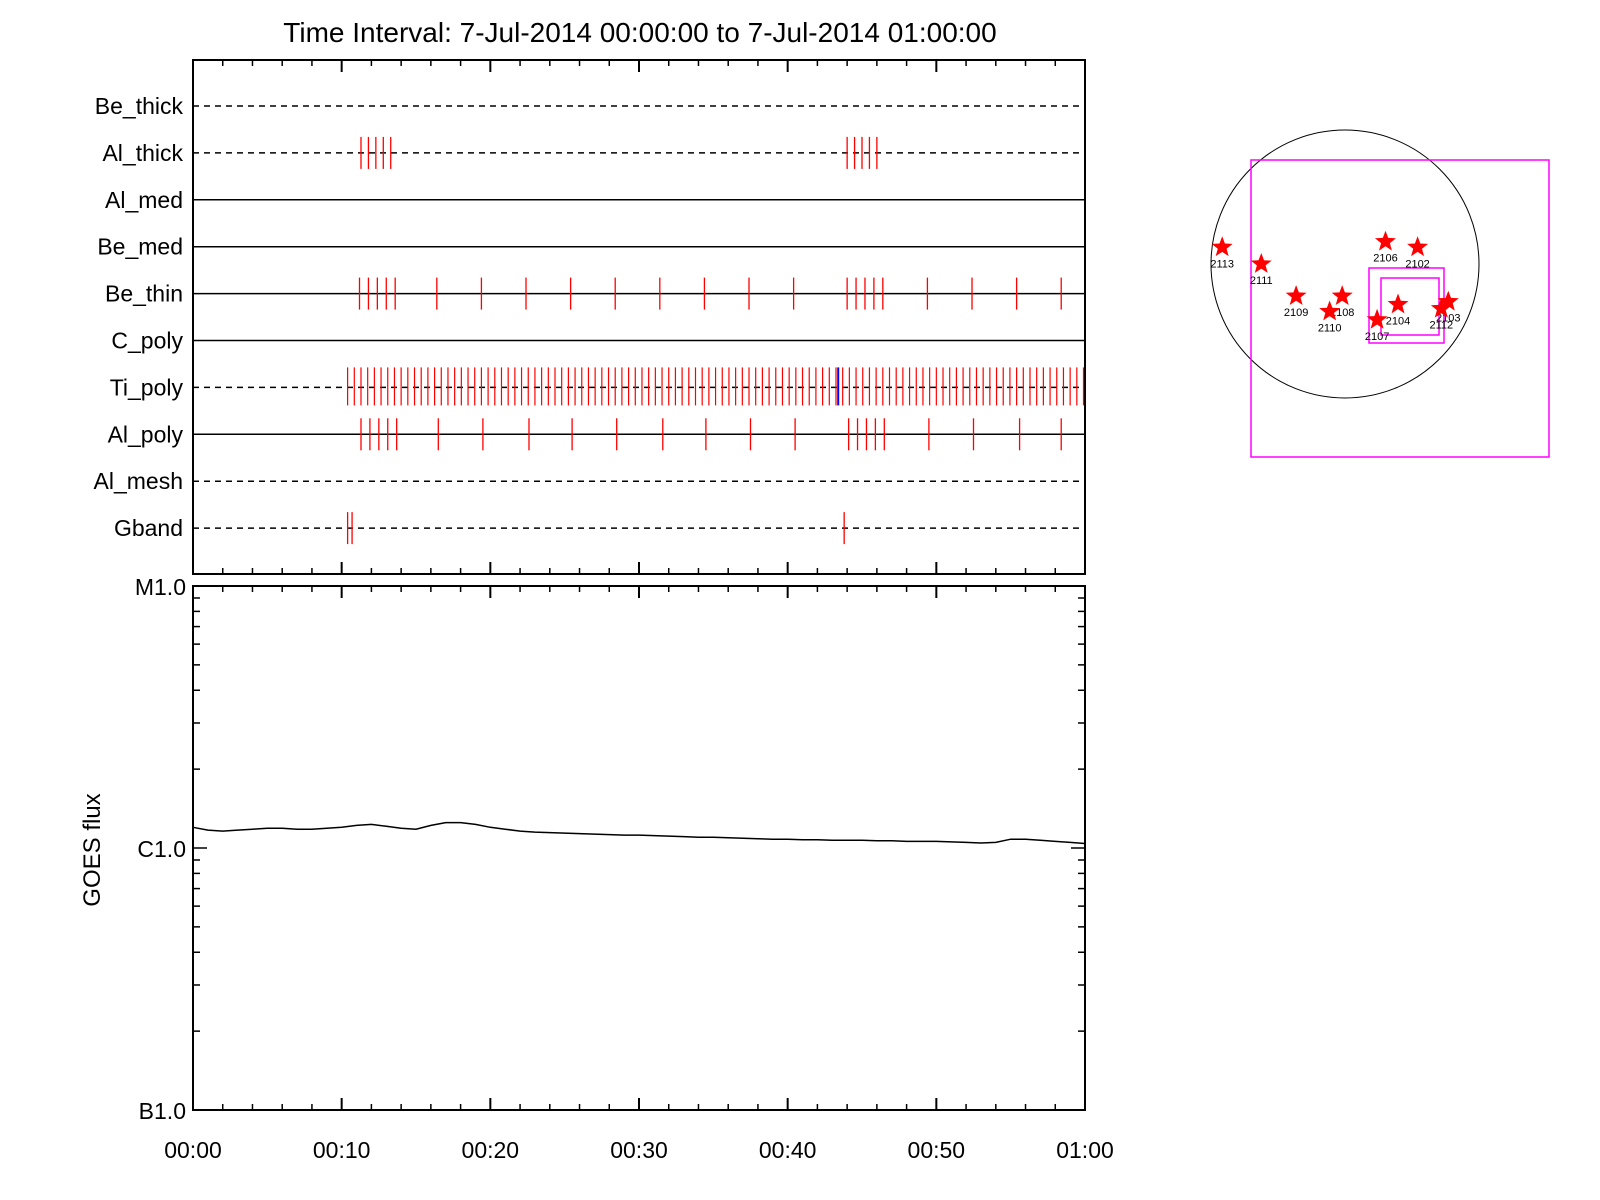 The image size is (1600, 1200). What do you see at coordinates (1330, 328) in the screenshot?
I see `region-label: 2110` at bounding box center [1330, 328].